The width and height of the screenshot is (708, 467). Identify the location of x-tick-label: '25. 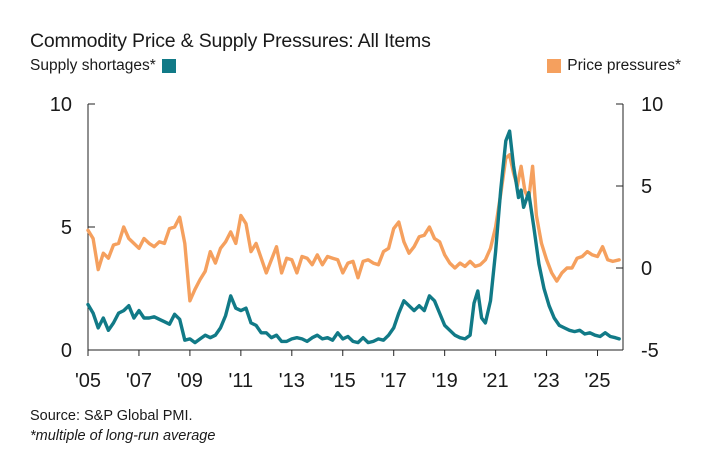
(597, 381).